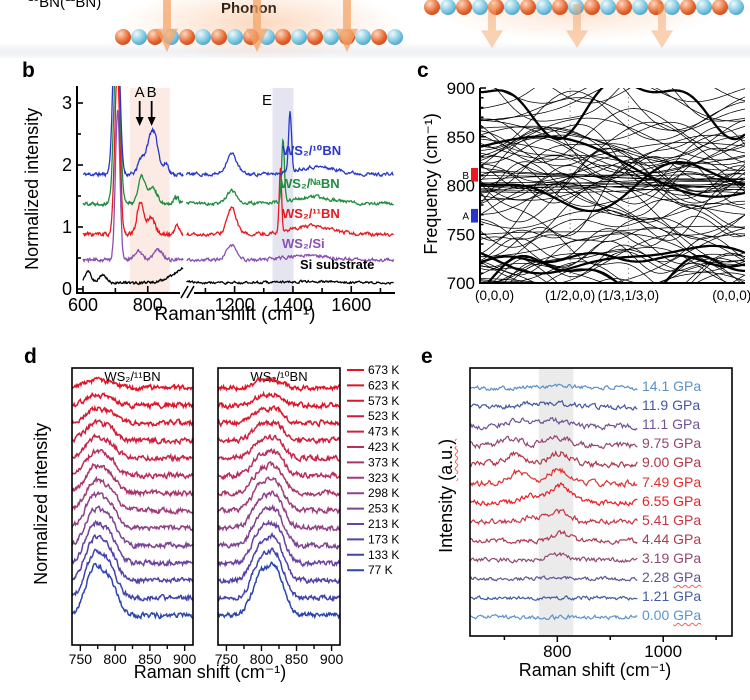 This screenshot has height=700, width=750. Describe the element at coordinates (64, 5) in the screenshot. I see `isotope-bn-label: 10BN(11BN)` at that location.